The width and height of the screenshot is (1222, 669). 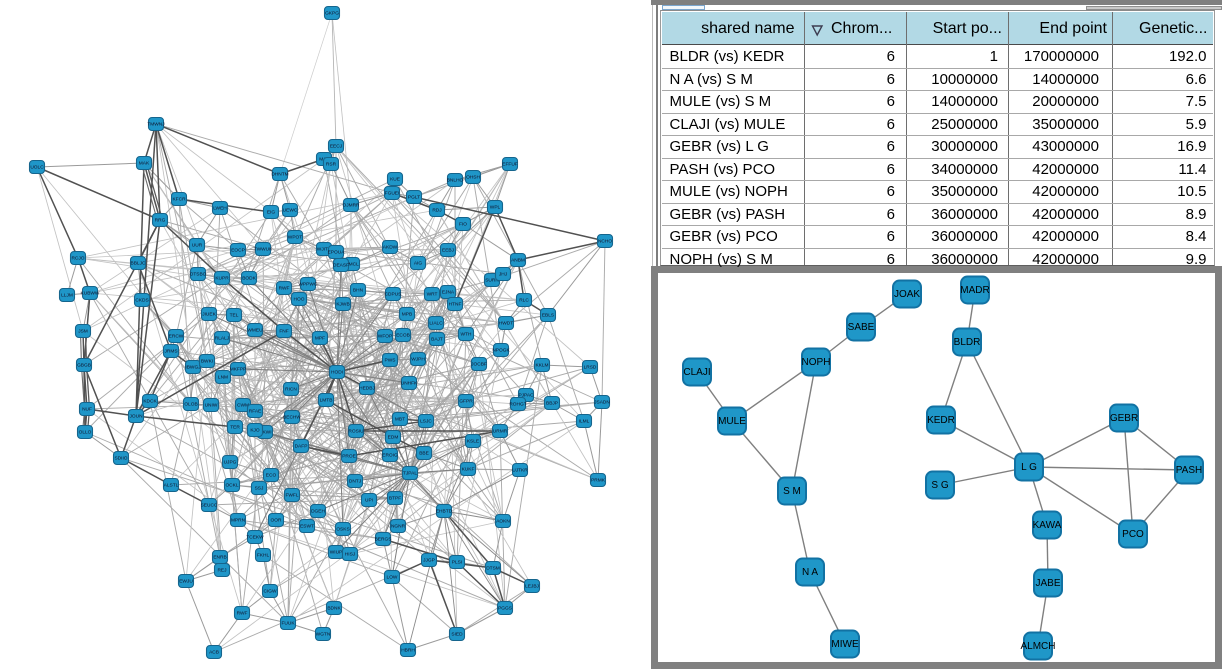 I want to click on svg-text: WTH, so click(x=466, y=335).